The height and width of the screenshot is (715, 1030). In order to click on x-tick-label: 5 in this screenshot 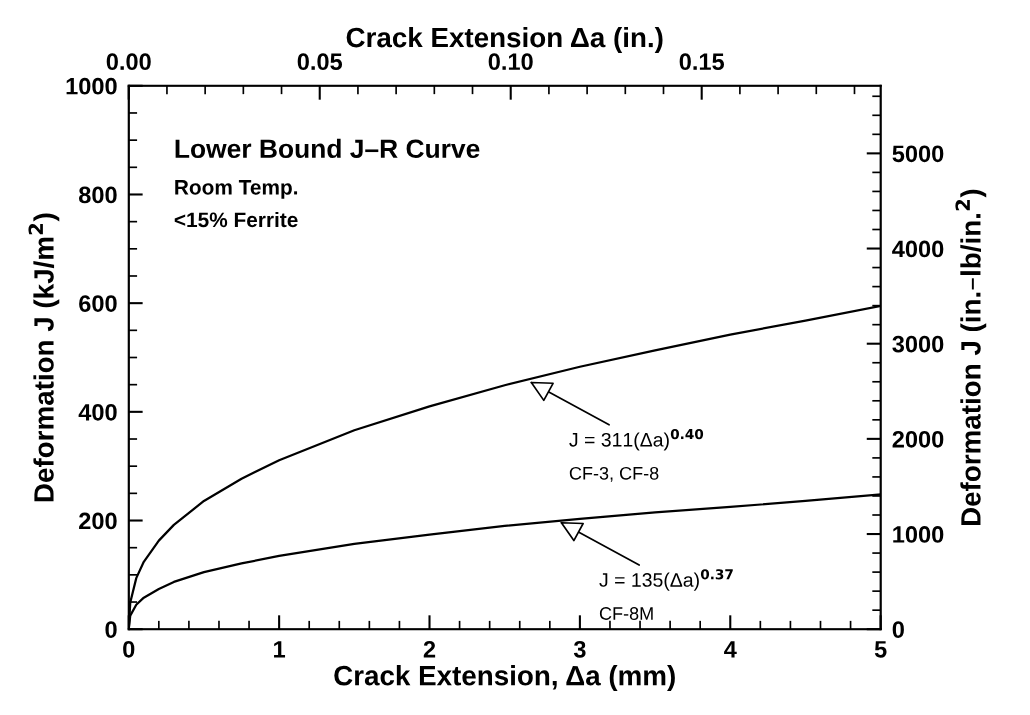, I will do `click(880, 649)`.